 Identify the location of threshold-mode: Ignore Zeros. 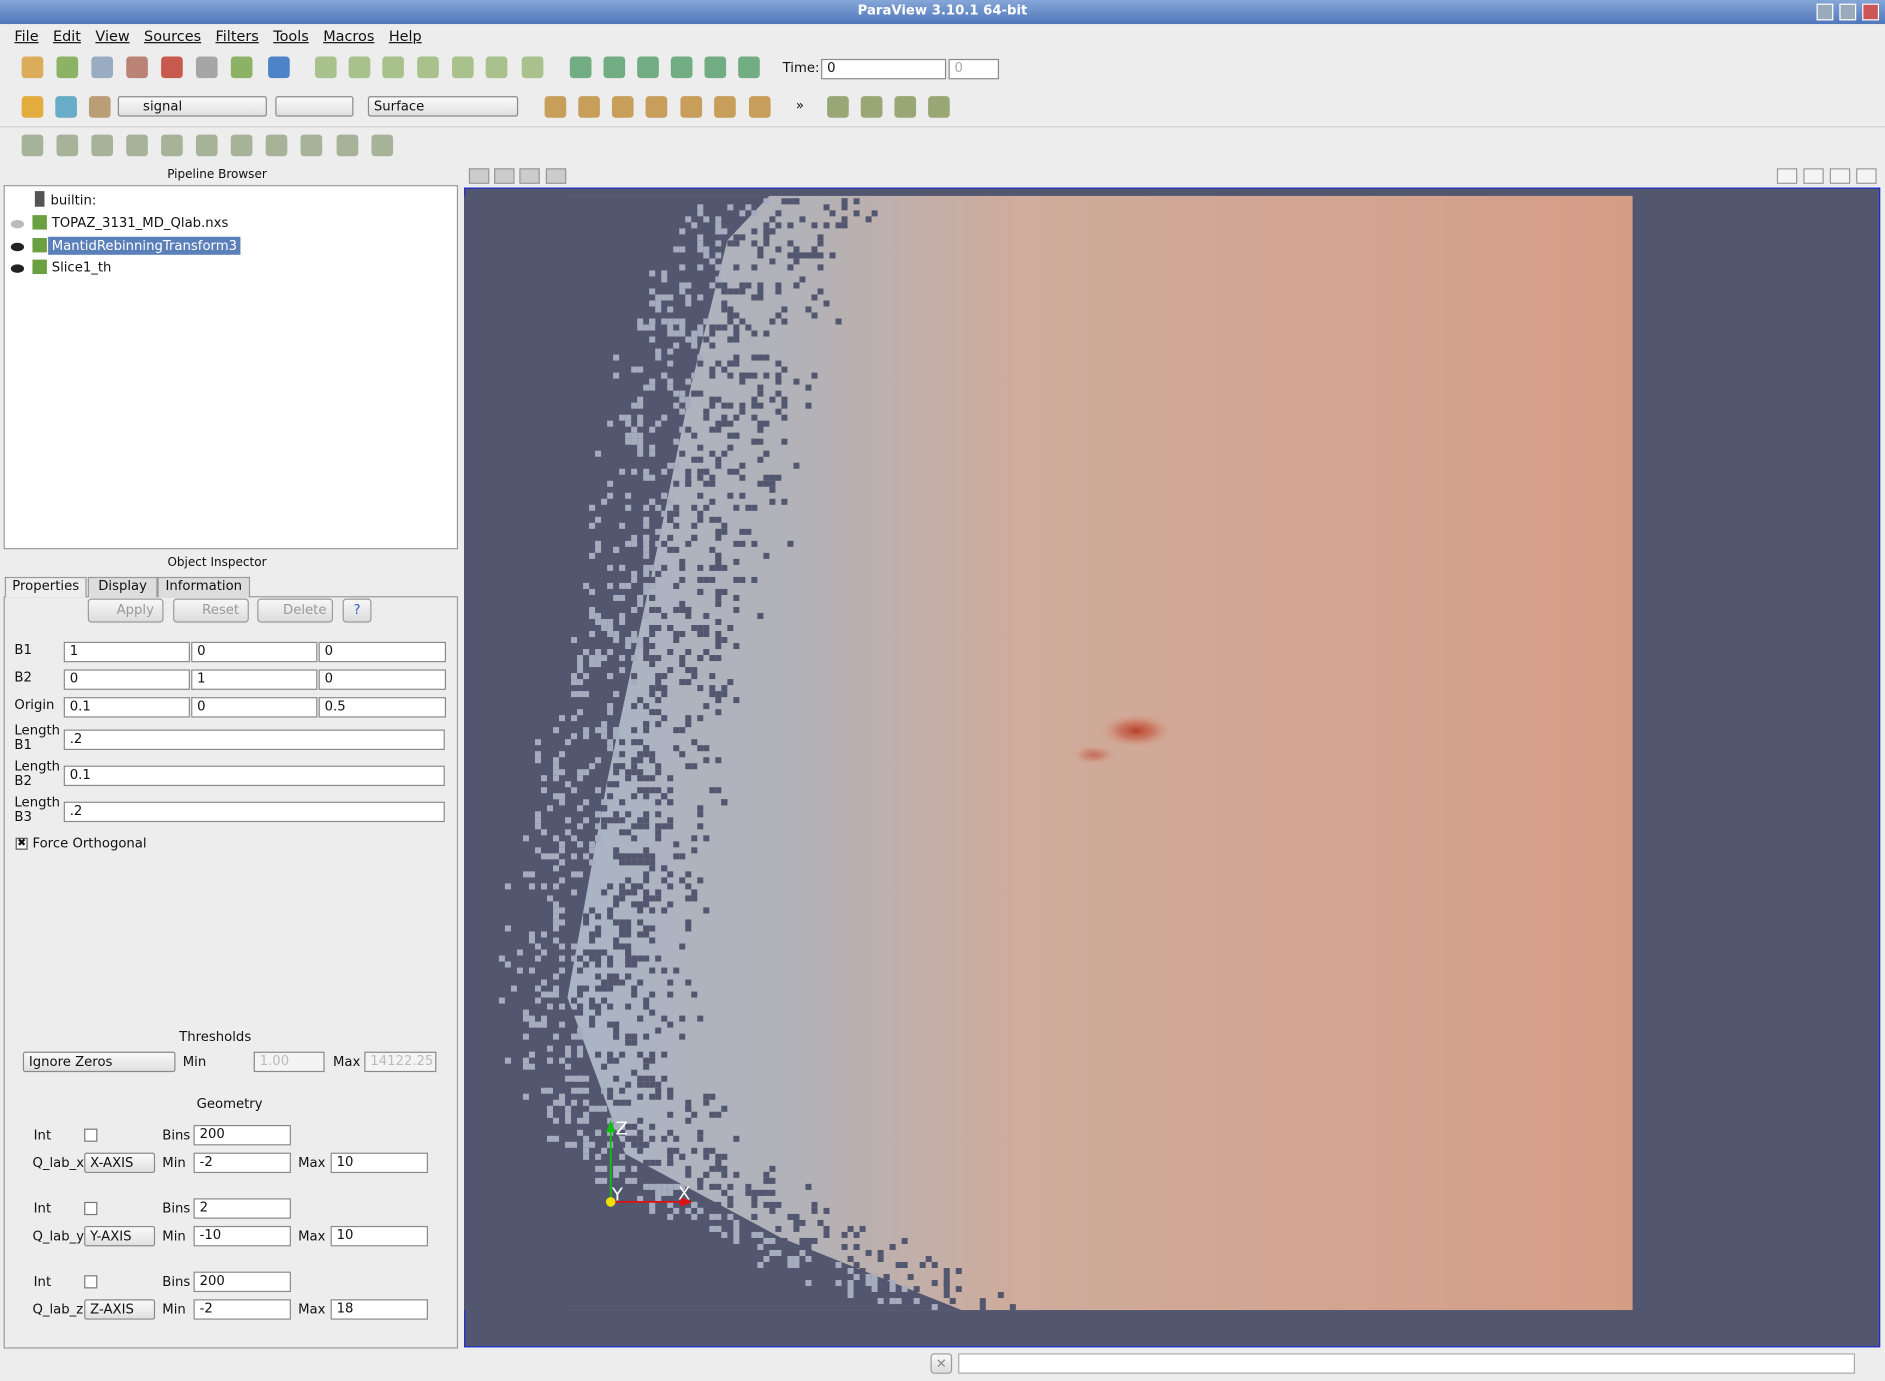
(99, 1062).